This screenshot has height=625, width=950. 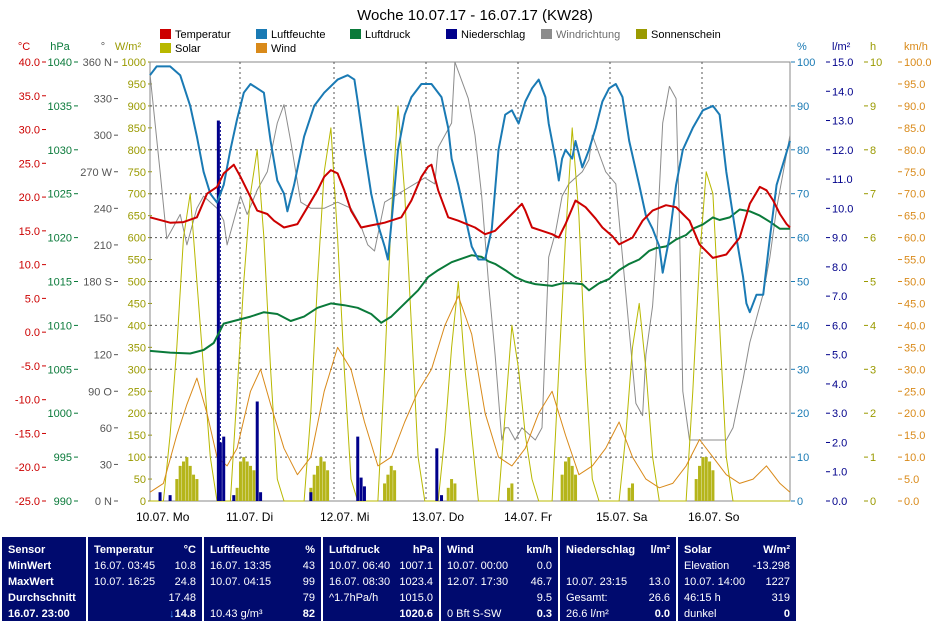 I want to click on direction-tick-label: 270 W, so click(x=96, y=173).